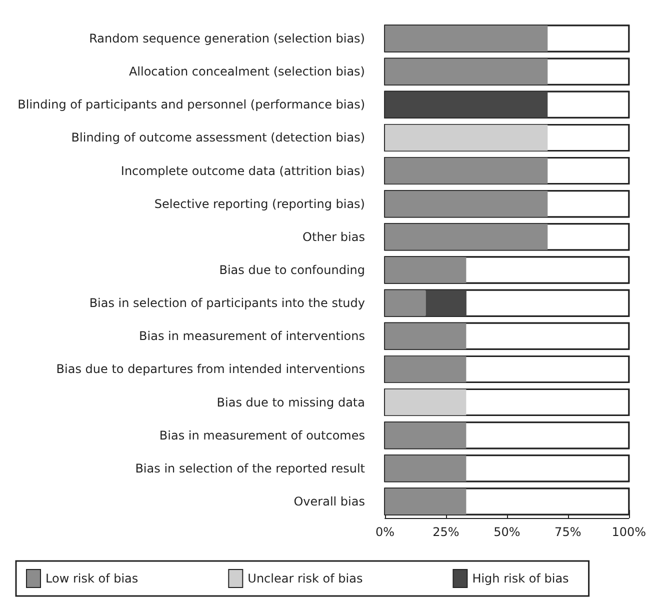 The height and width of the screenshot is (608, 649). Describe the element at coordinates (191, 105) in the screenshot. I see `y-tick-label: Blinding of participants and personnel (performance bias)` at that location.